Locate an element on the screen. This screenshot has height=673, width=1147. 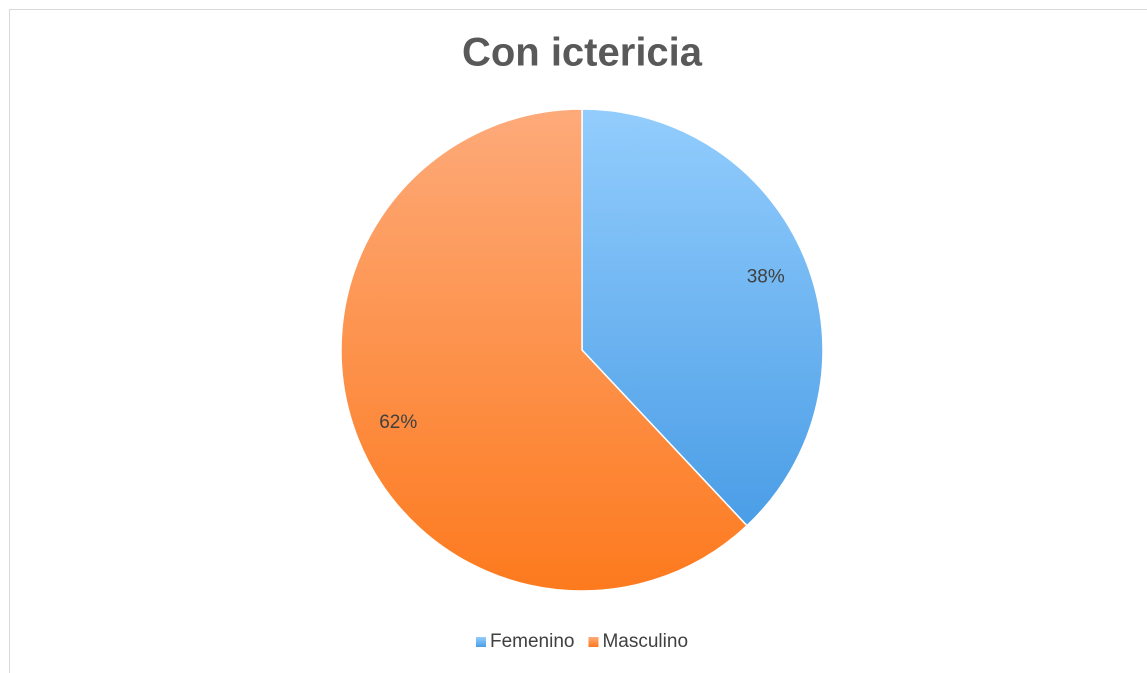
legend-item: Masculino is located at coordinates (638, 641).